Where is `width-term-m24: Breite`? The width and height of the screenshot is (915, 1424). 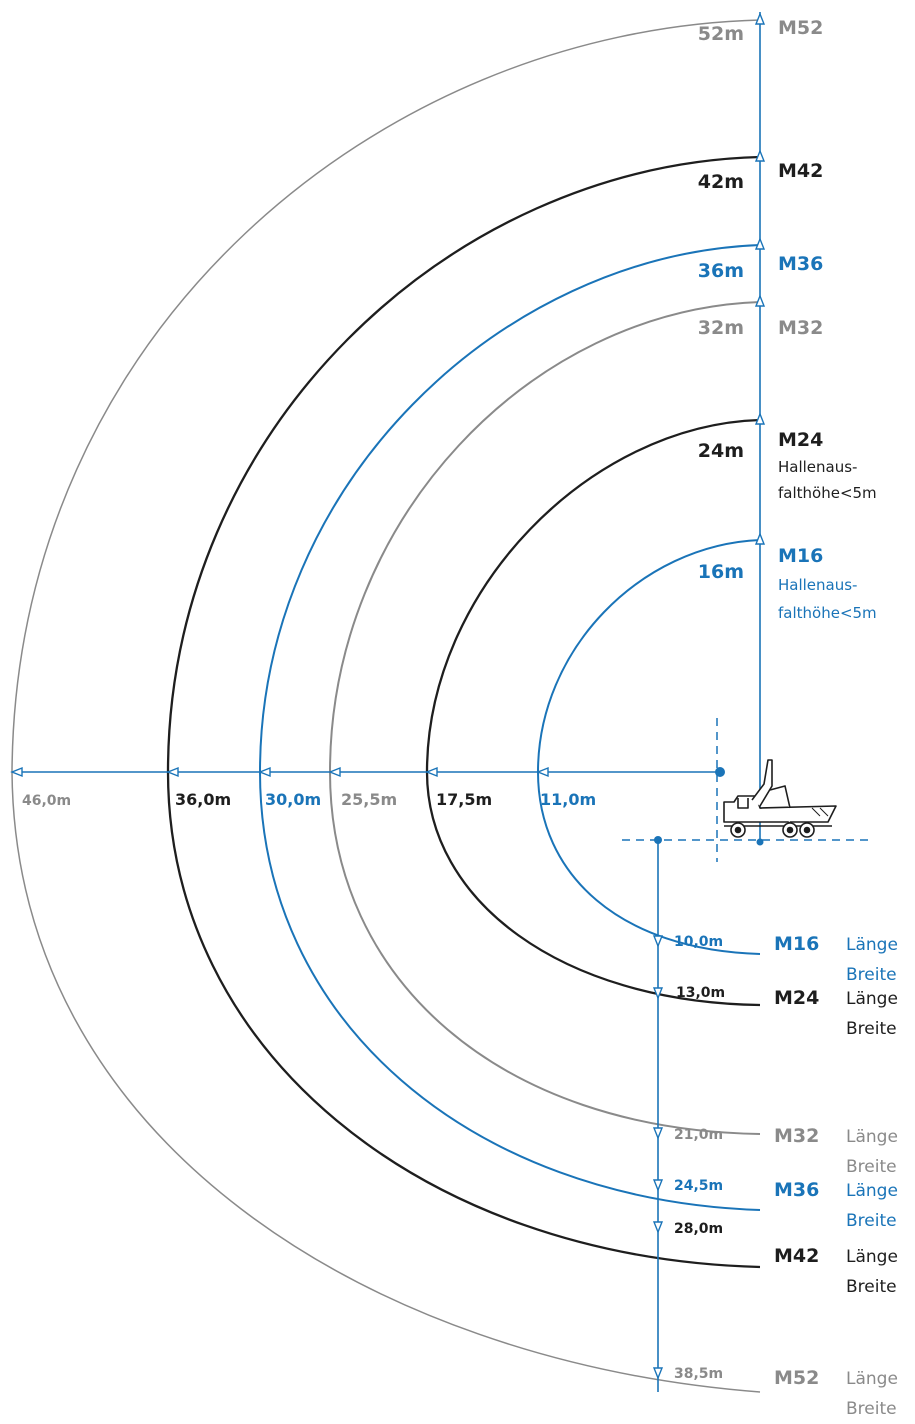 width-term-m24: Breite is located at coordinates (871, 1029).